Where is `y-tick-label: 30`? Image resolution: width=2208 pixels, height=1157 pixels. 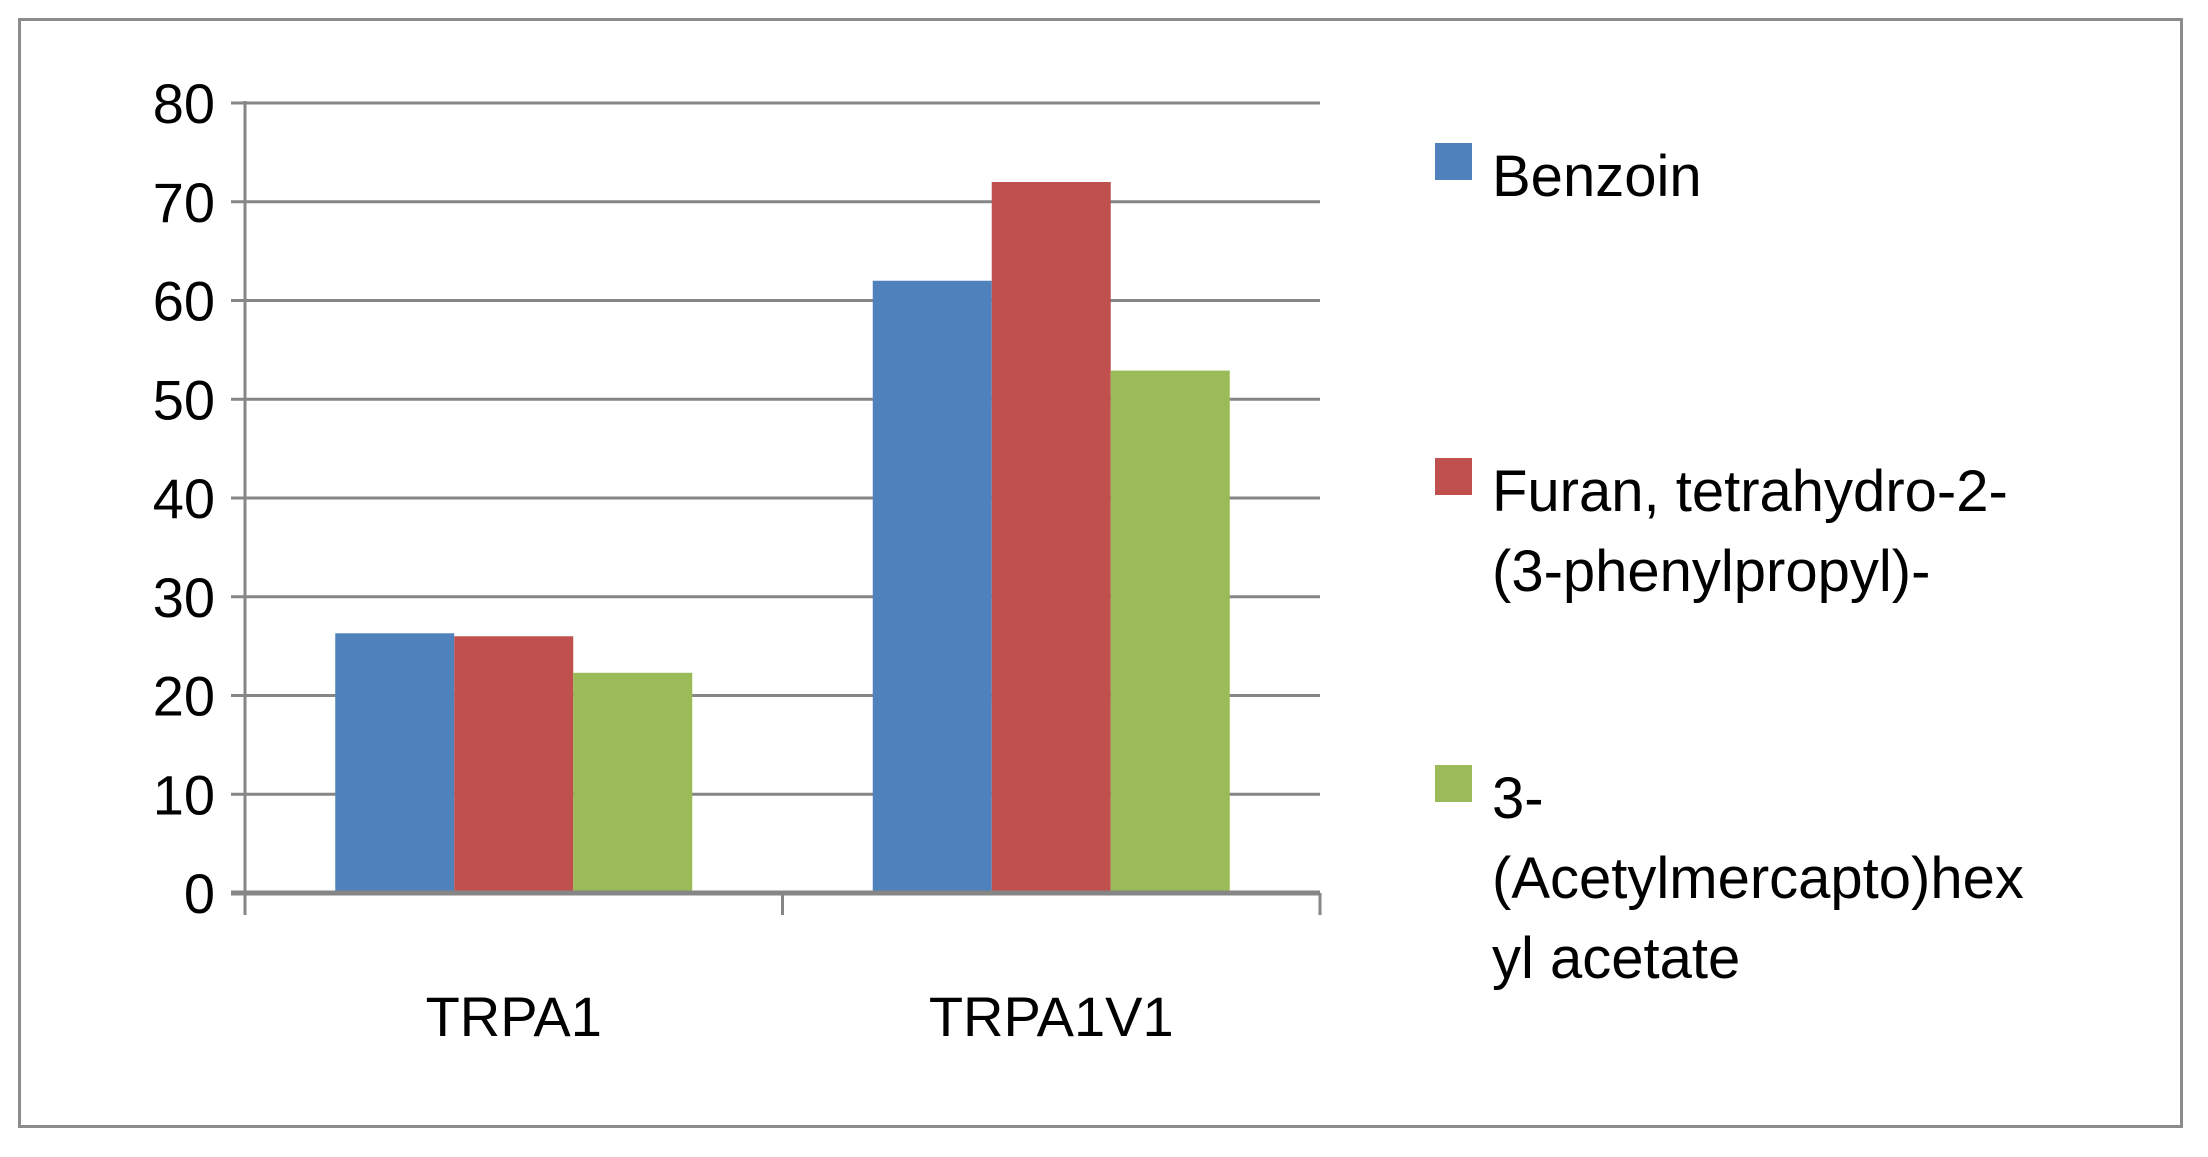
y-tick-label: 30 is located at coordinates (184, 597).